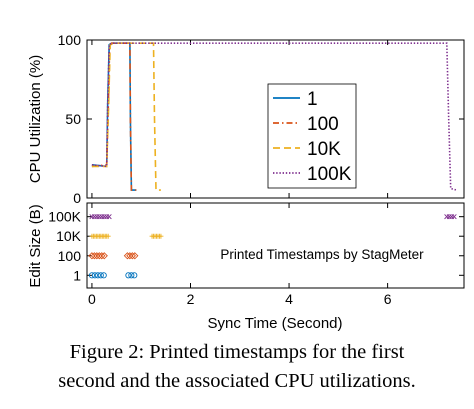  What do you see at coordinates (35, 245) in the screenshot?
I see `bottom-y-axis-label: Edit Size (B)` at bounding box center [35, 245].